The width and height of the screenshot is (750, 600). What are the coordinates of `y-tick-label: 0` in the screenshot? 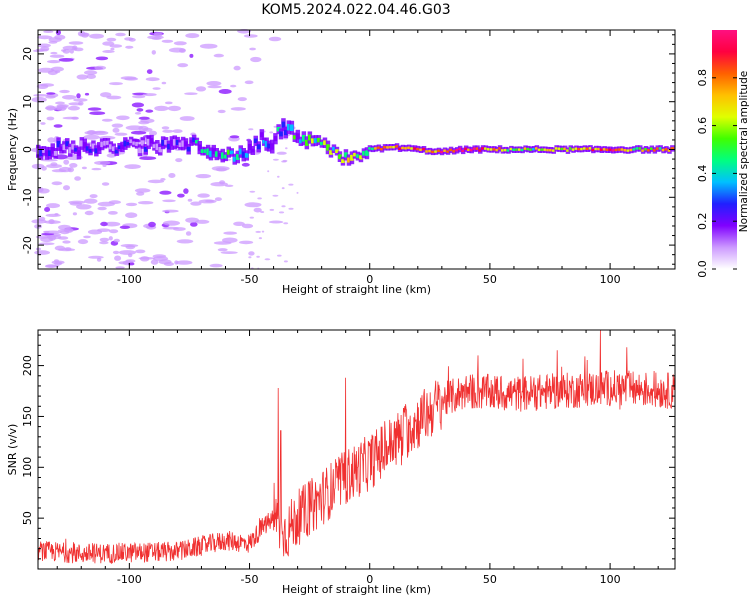 It's located at (27, 149).